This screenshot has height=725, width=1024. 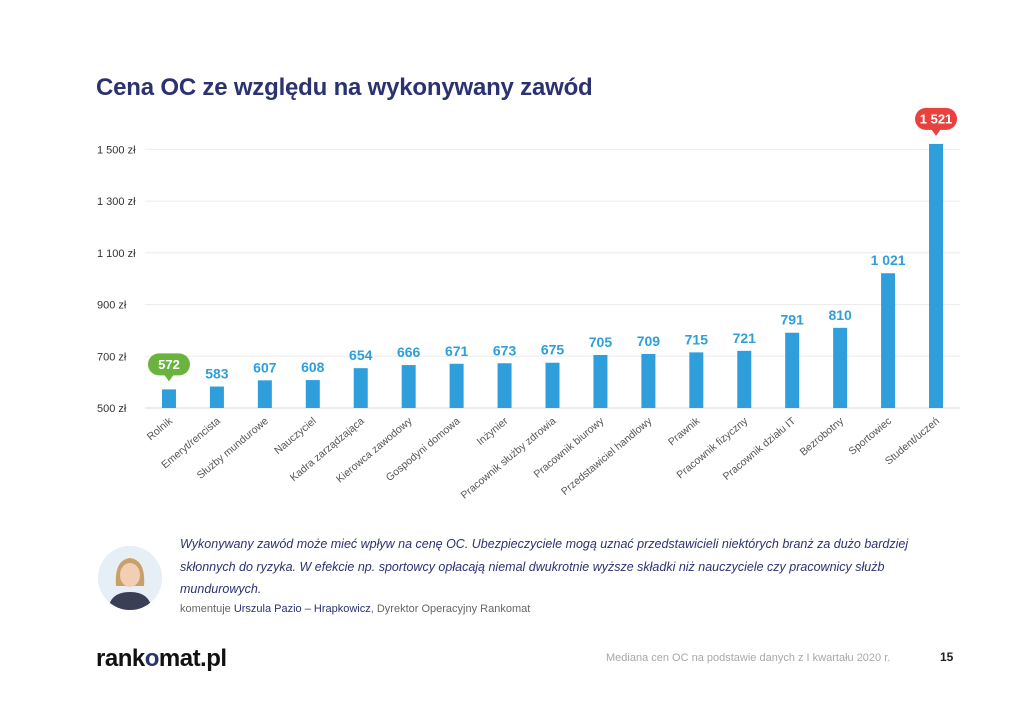 What do you see at coordinates (152, 658) in the screenshot?
I see `logo-o: o` at bounding box center [152, 658].